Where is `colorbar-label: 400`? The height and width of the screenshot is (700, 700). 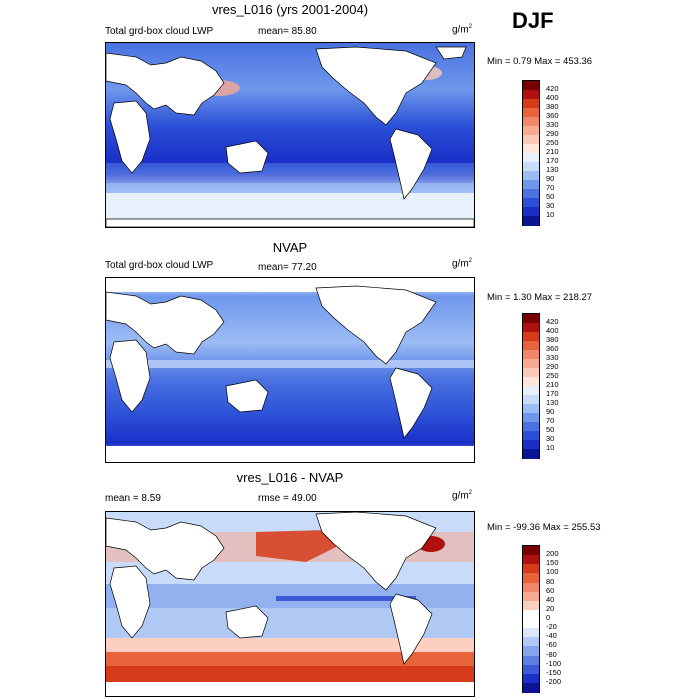 colorbar-label: 400 is located at coordinates (552, 330).